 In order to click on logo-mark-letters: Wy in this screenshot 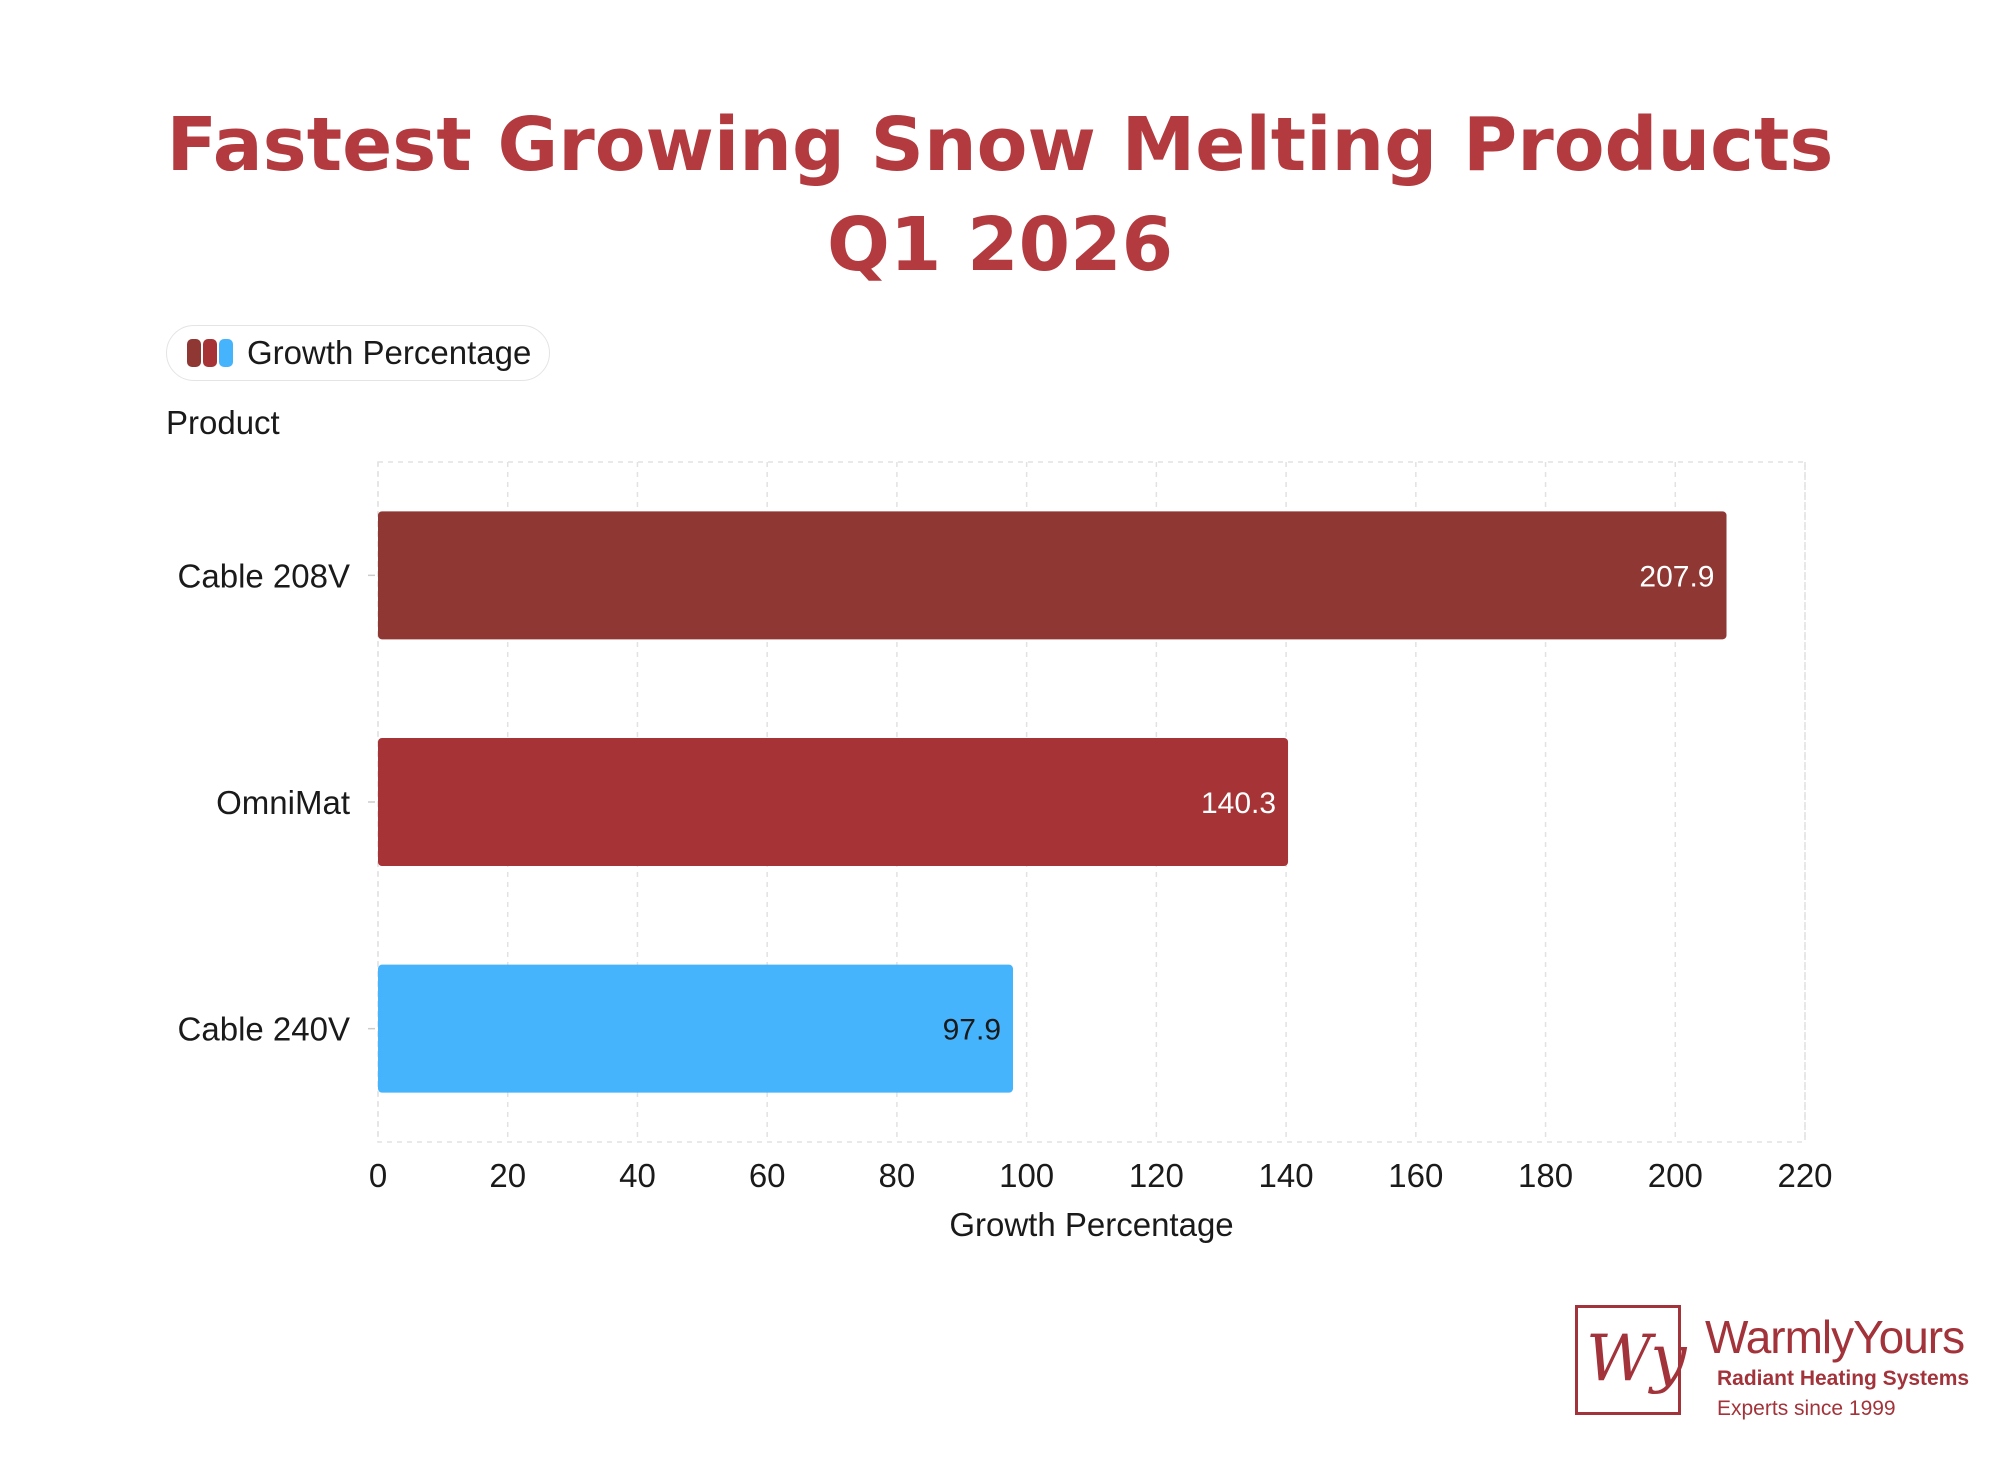, I will do `click(1636, 1359)`.